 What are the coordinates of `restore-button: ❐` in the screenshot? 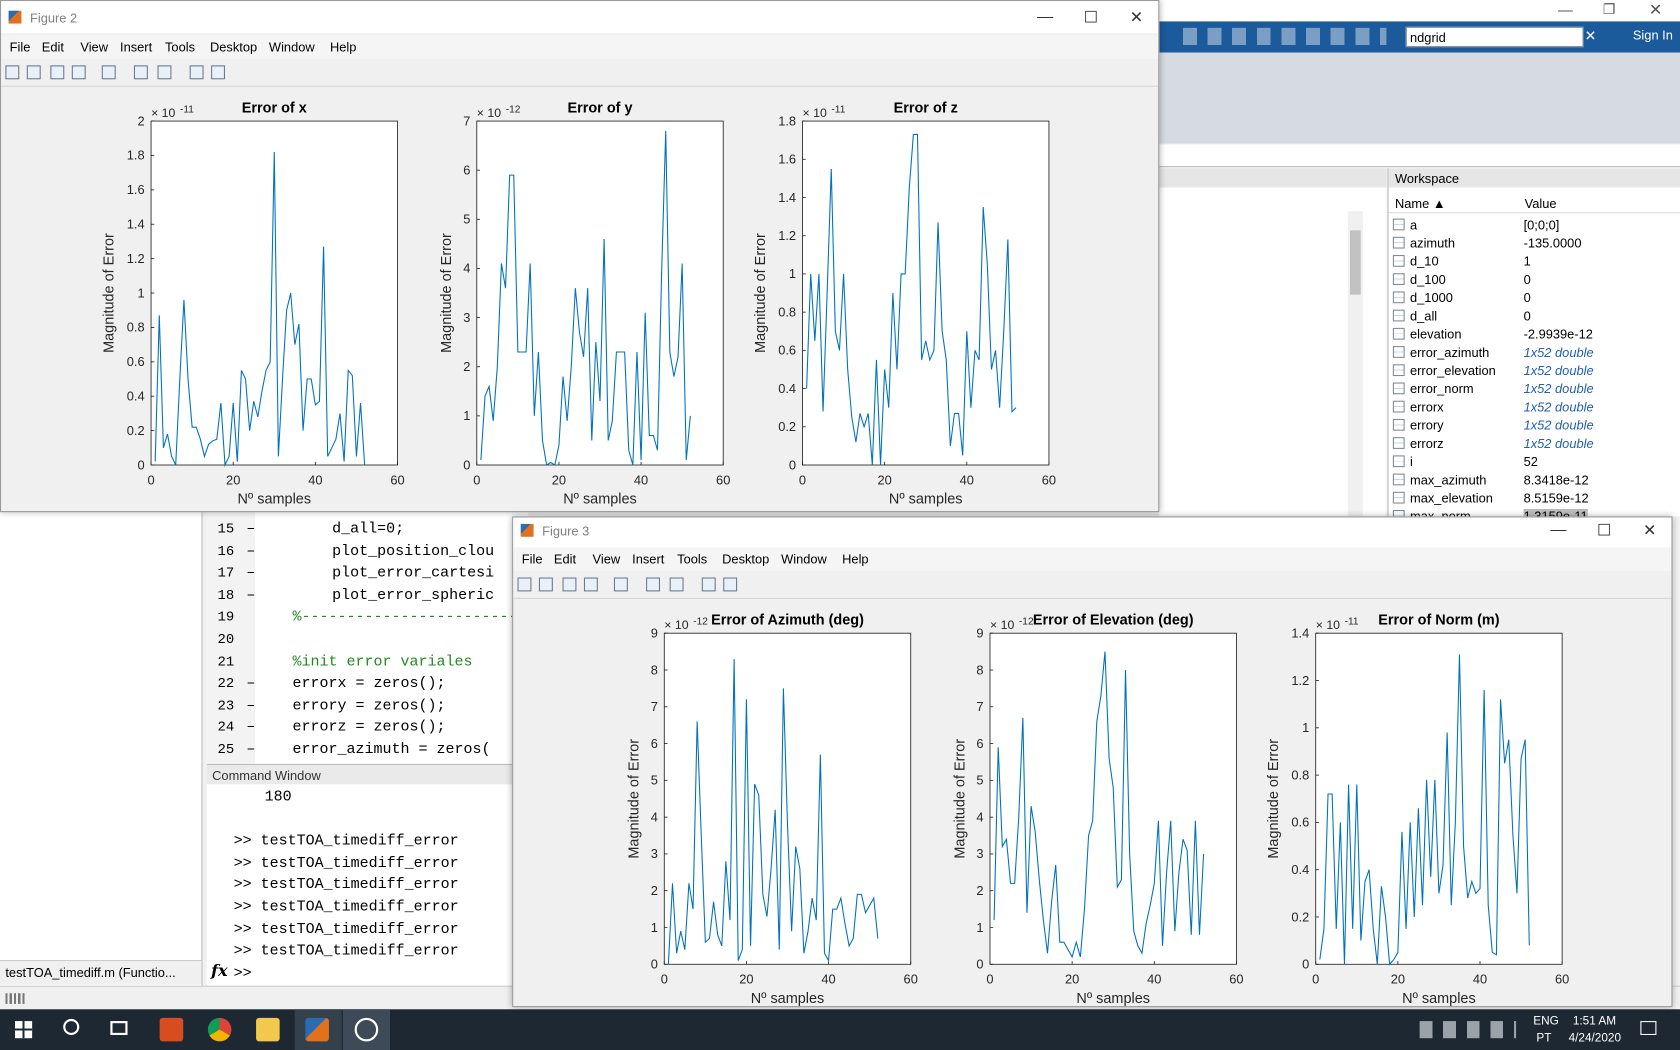 It's located at (1609, 9).